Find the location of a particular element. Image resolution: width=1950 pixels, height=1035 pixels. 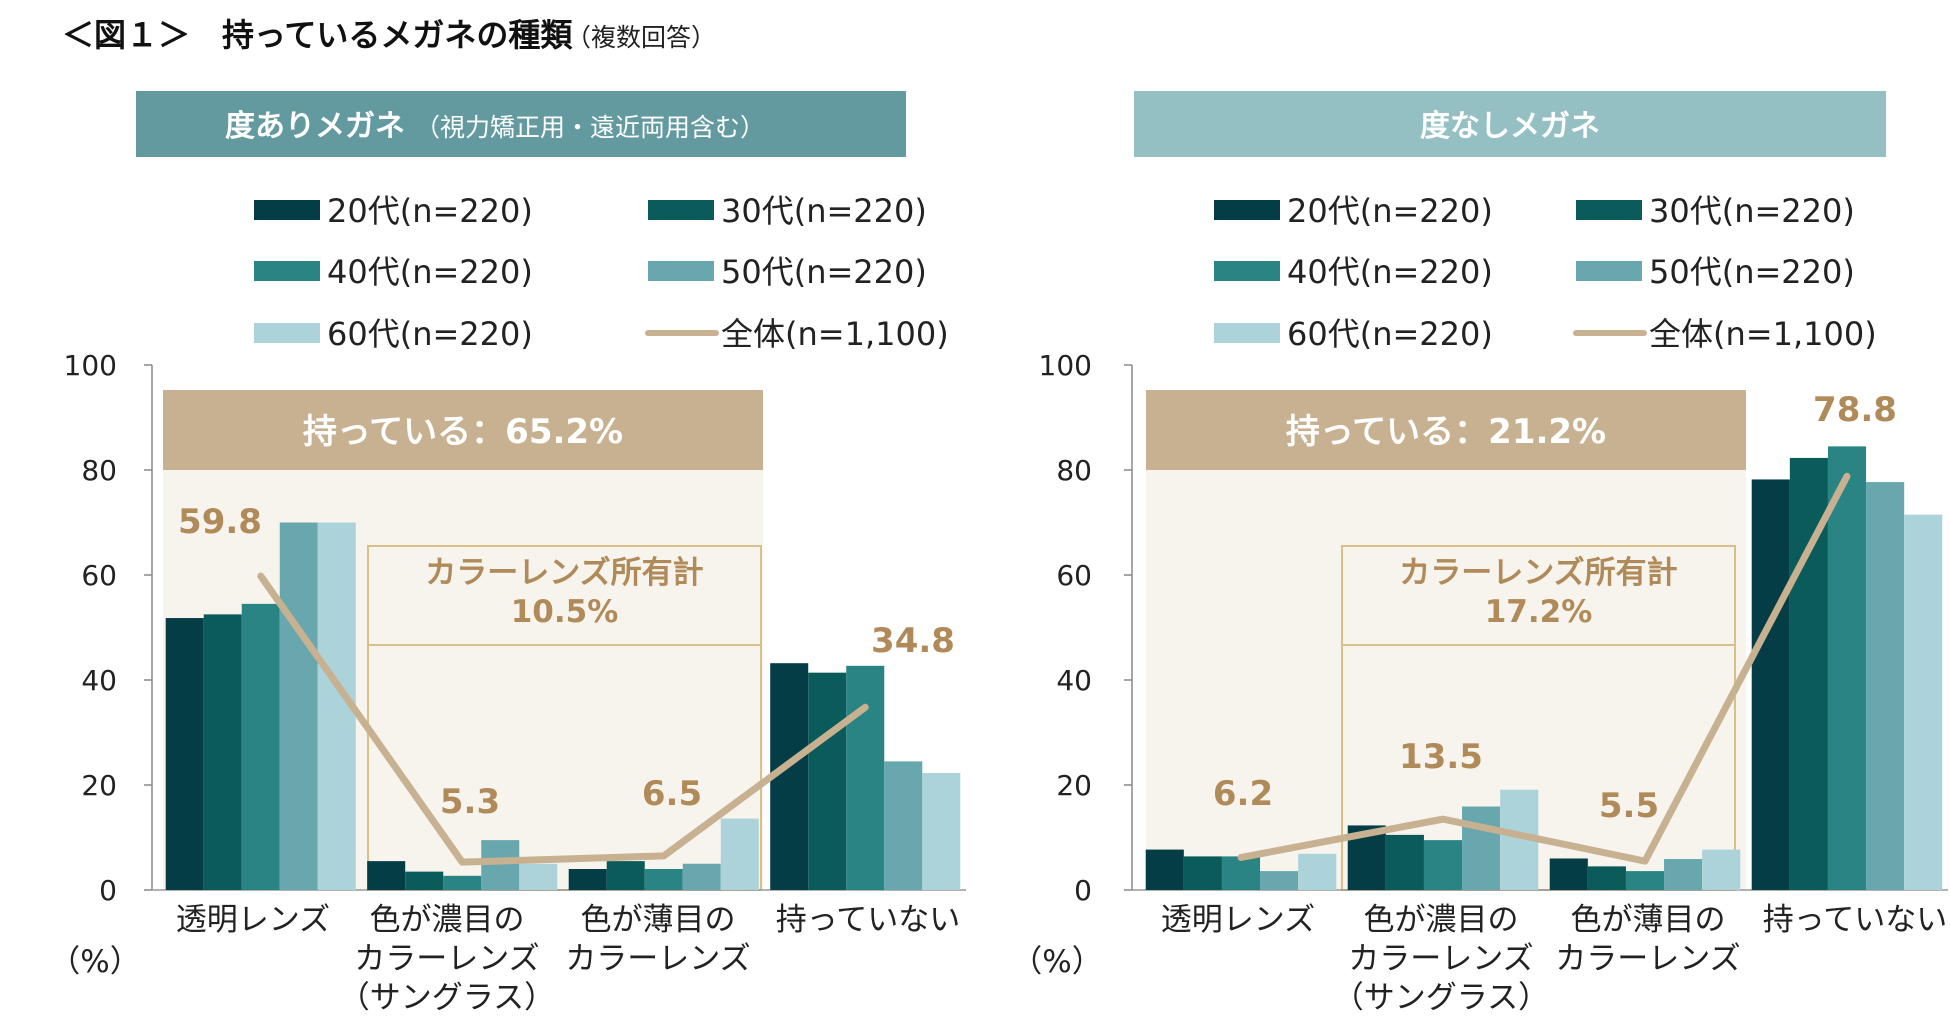

ownership-banner-text: 持っている：65.2% is located at coordinates (463, 432).